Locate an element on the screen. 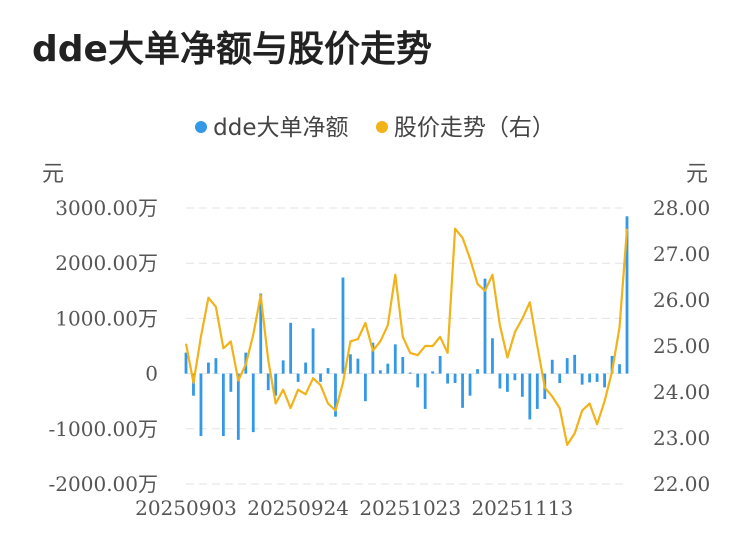 The width and height of the screenshot is (750, 558). right-axis-unit: 元 is located at coordinates (696, 174).